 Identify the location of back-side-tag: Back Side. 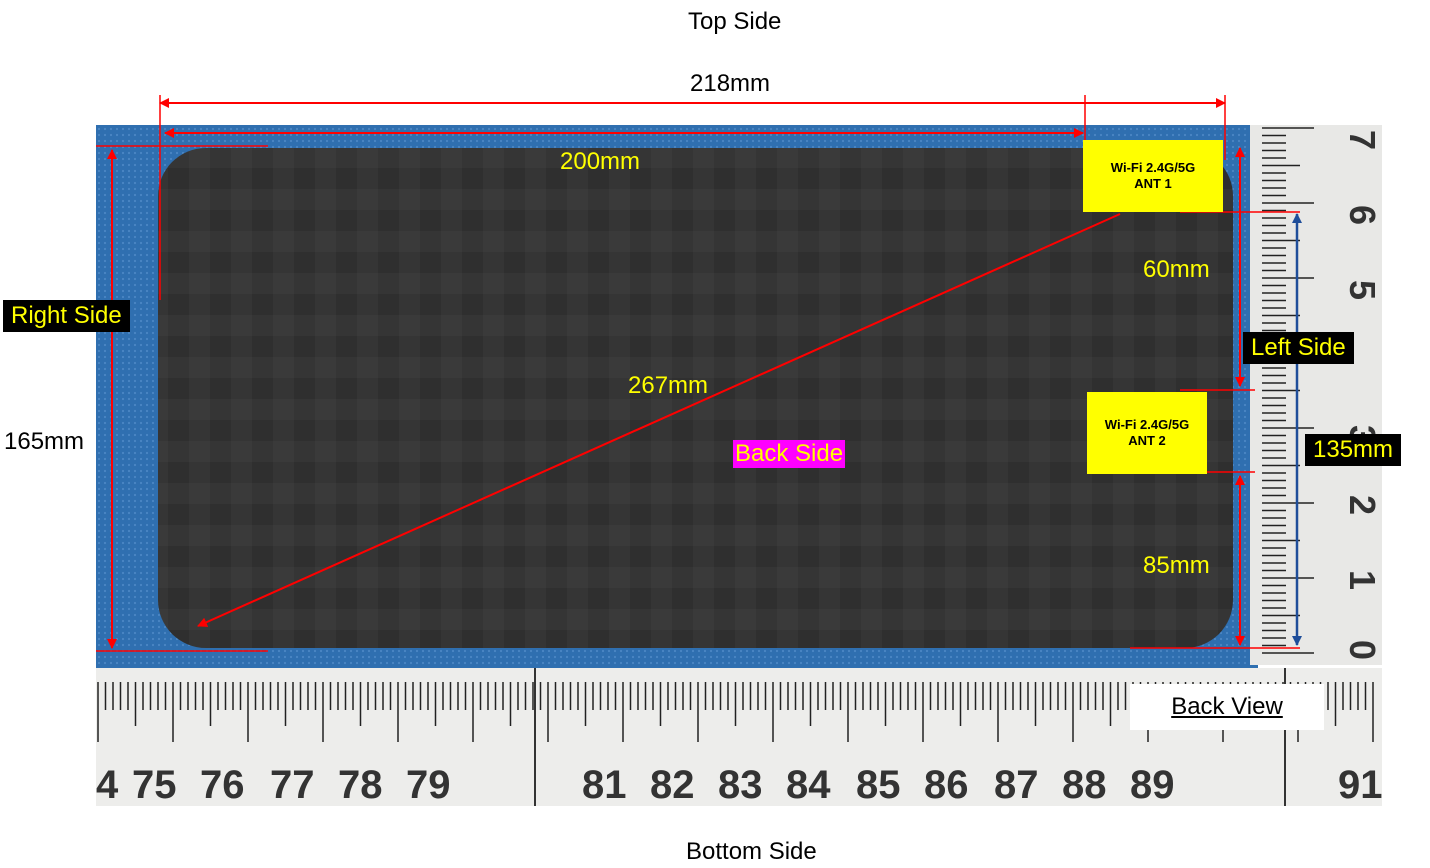
(789, 454).